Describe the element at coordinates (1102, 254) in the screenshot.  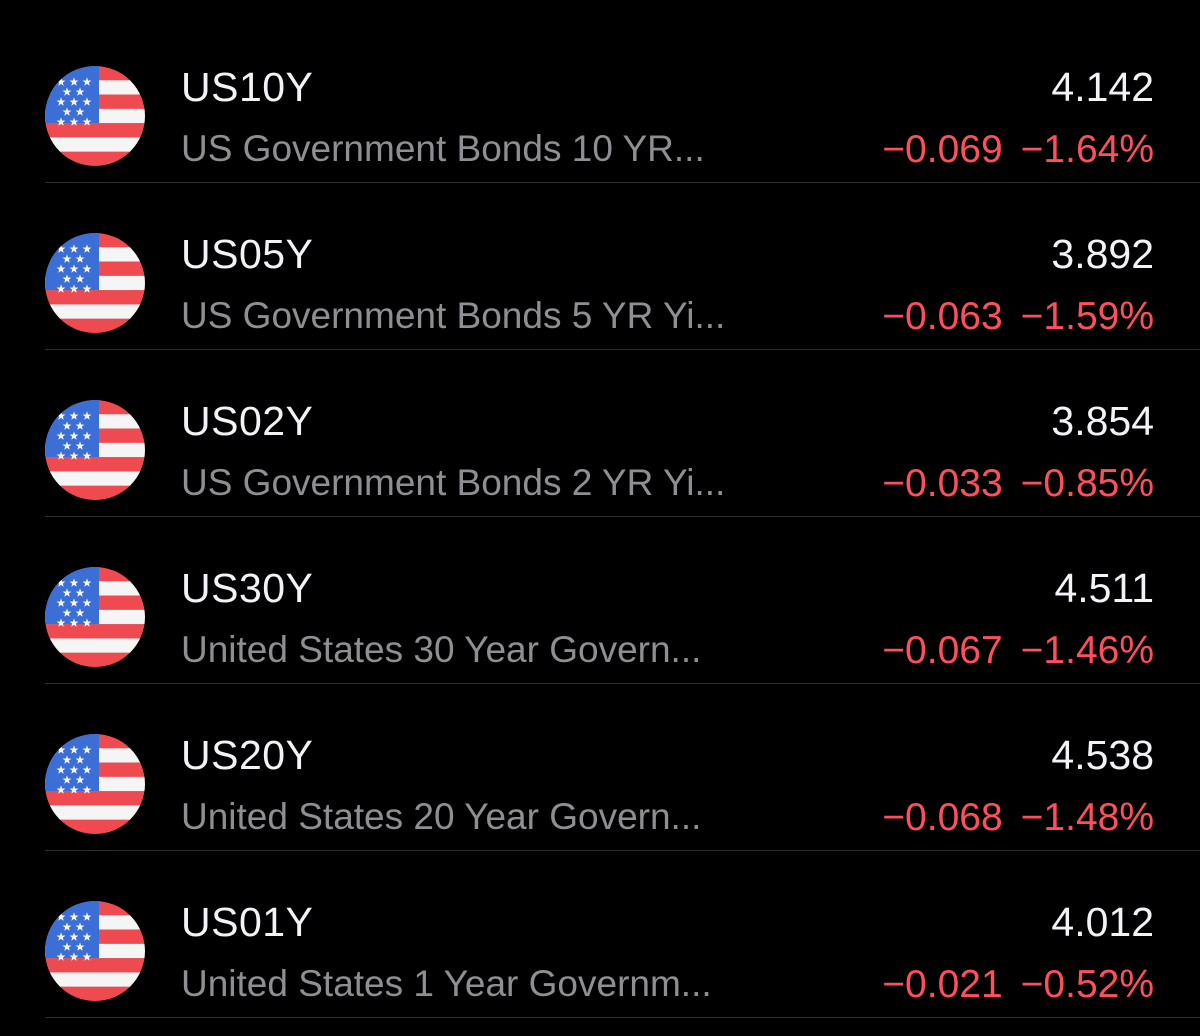
I see `price-value: 3.892` at that location.